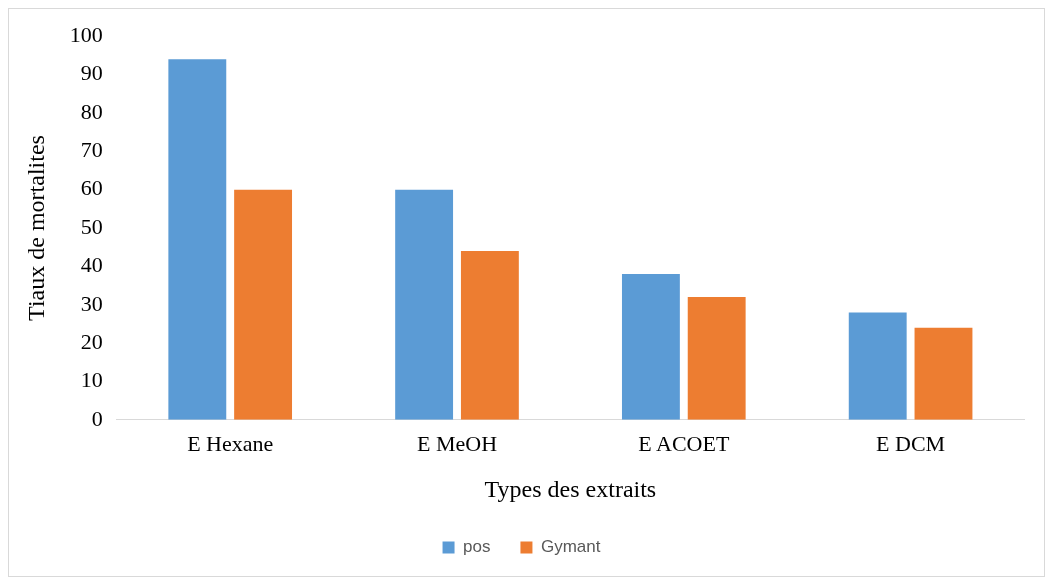 Image resolution: width=1053 pixels, height=585 pixels. I want to click on y-tick-label: 100, so click(86, 34).